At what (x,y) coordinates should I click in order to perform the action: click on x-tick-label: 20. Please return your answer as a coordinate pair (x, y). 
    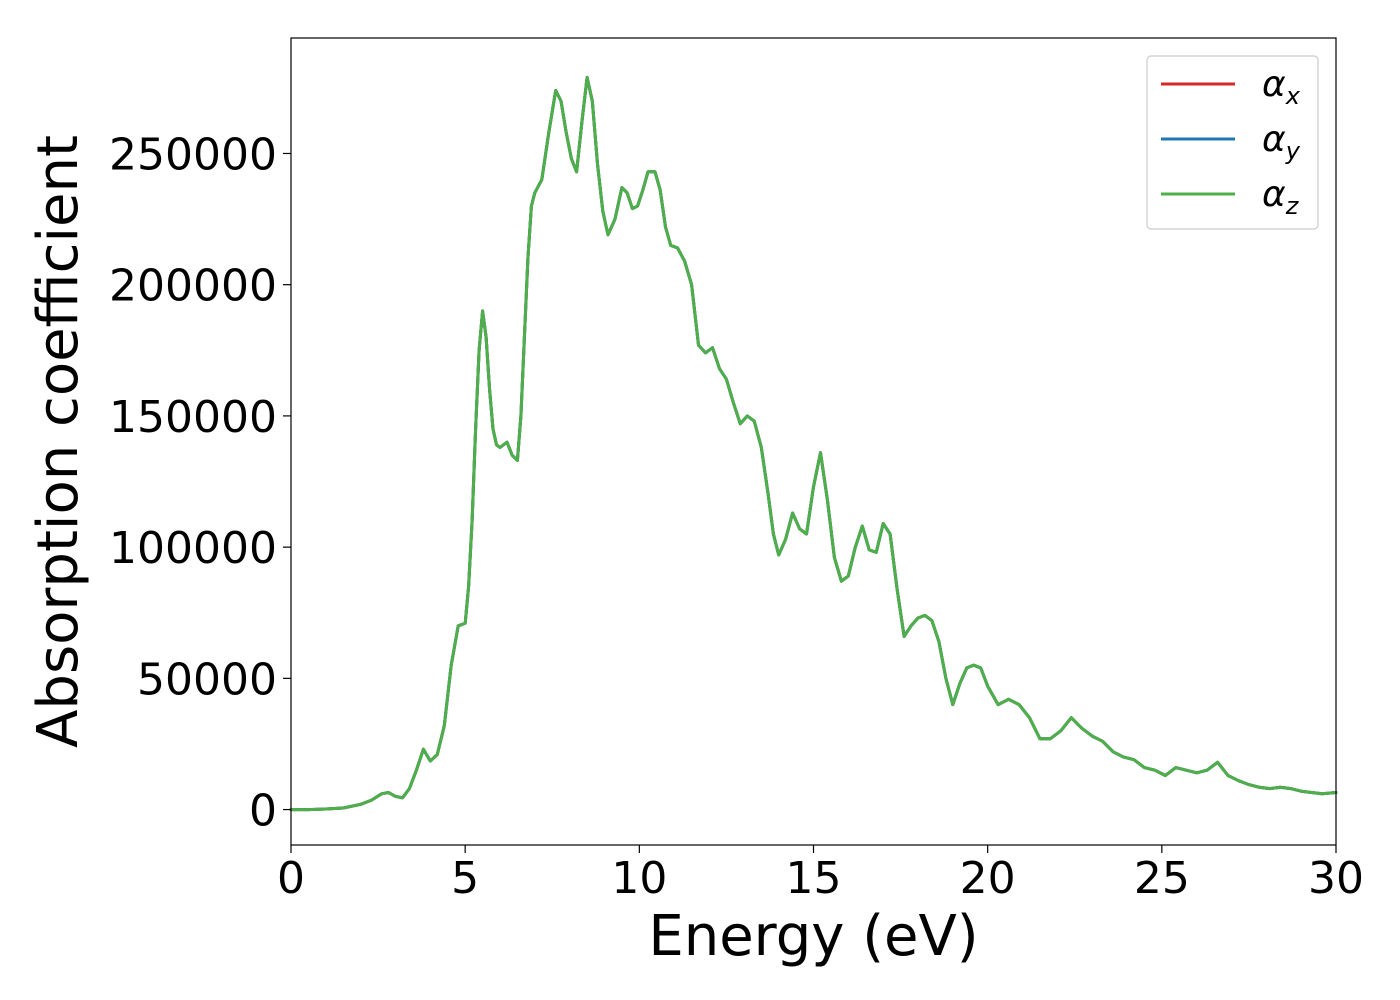
    Looking at the image, I should click on (988, 878).